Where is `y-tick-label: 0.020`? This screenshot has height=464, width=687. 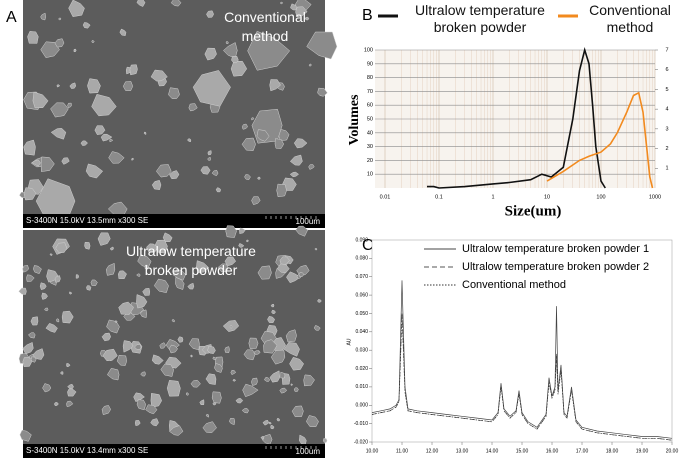 y-tick-label: 0.020 is located at coordinates (361, 369).